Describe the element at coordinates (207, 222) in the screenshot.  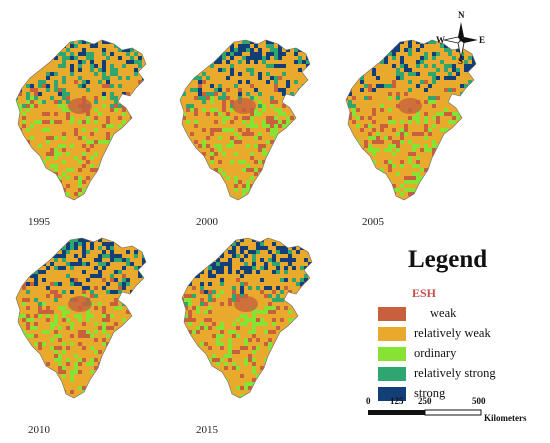
I see `year-label-2000: 2000` at that location.